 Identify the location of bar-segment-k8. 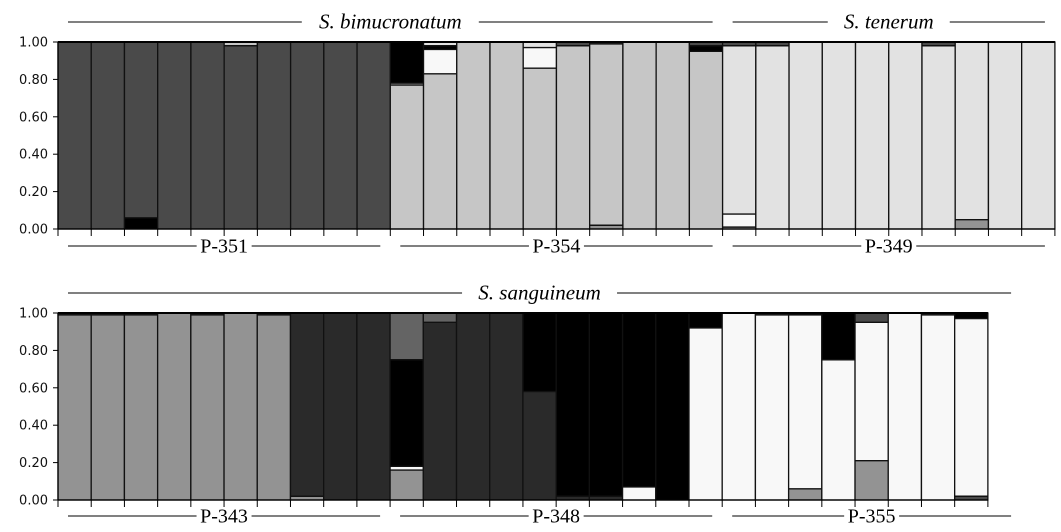
(407, 336).